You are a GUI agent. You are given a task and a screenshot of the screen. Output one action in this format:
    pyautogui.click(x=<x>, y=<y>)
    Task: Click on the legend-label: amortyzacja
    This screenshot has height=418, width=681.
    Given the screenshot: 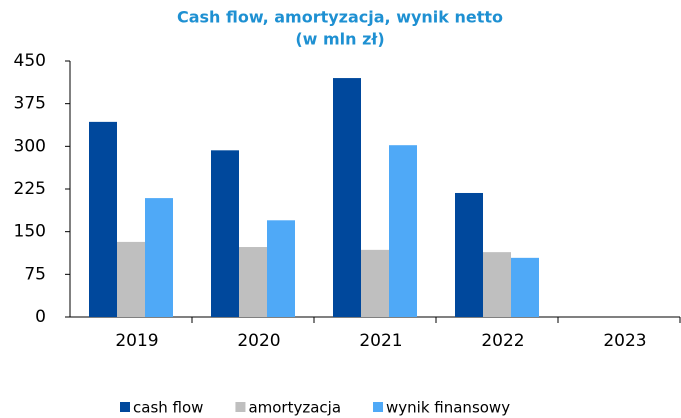 What is the action you would take?
    pyautogui.click(x=294, y=408)
    